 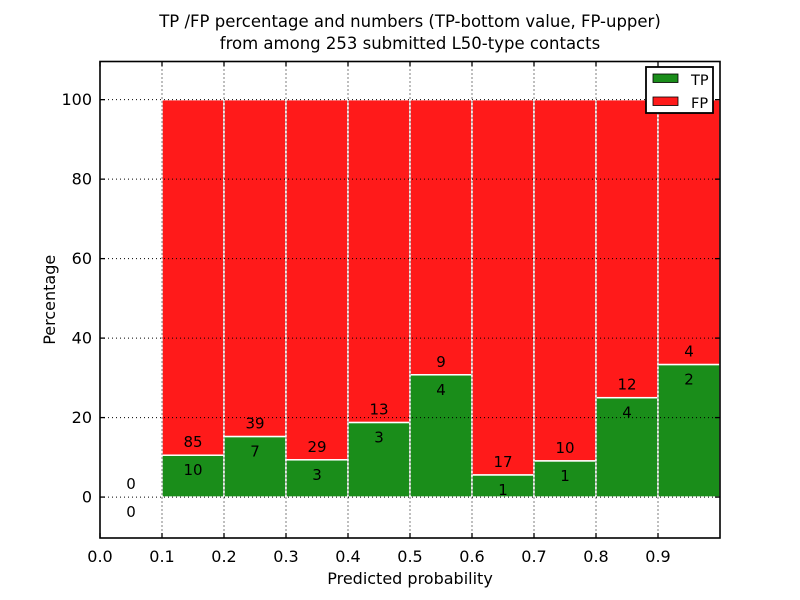 I want to click on x-tick-label: 0.4, so click(x=347, y=556).